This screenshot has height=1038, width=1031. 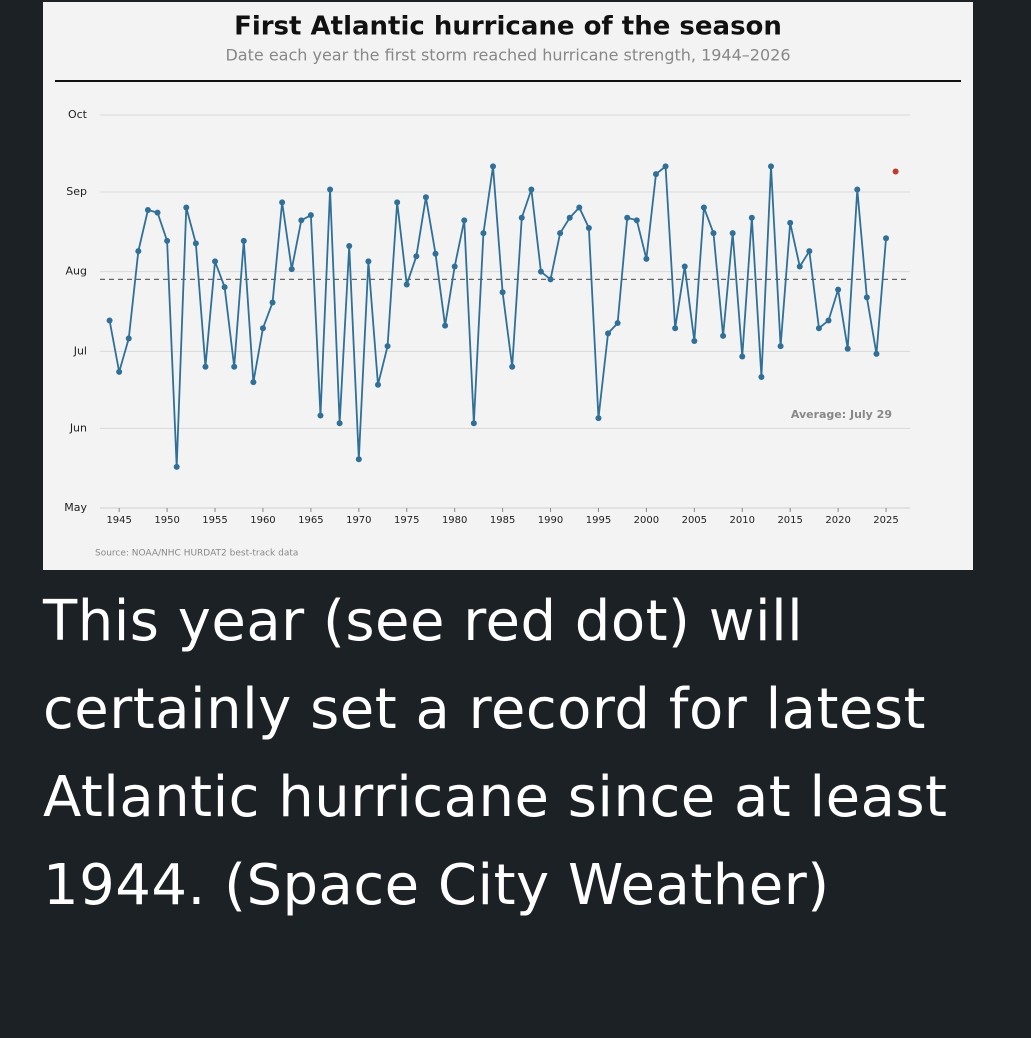 I want to click on x-tick-label: 1990, so click(x=550, y=520).